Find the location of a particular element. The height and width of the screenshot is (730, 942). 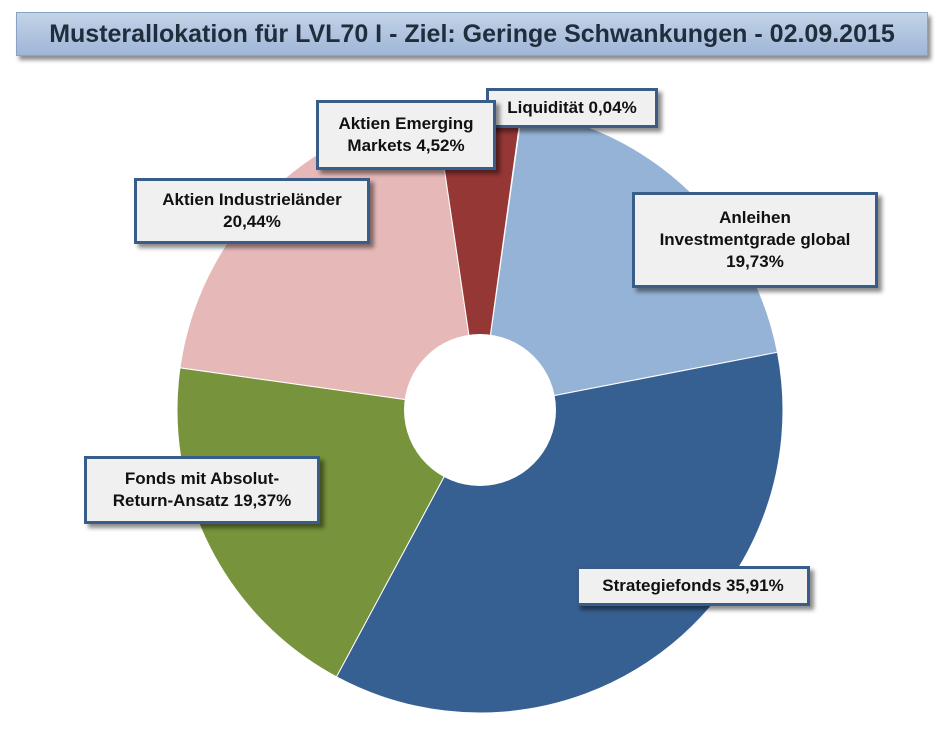

label-absolut-return: Fonds mit Absolut- Return-Ansatz 19,37% is located at coordinates (202, 490).